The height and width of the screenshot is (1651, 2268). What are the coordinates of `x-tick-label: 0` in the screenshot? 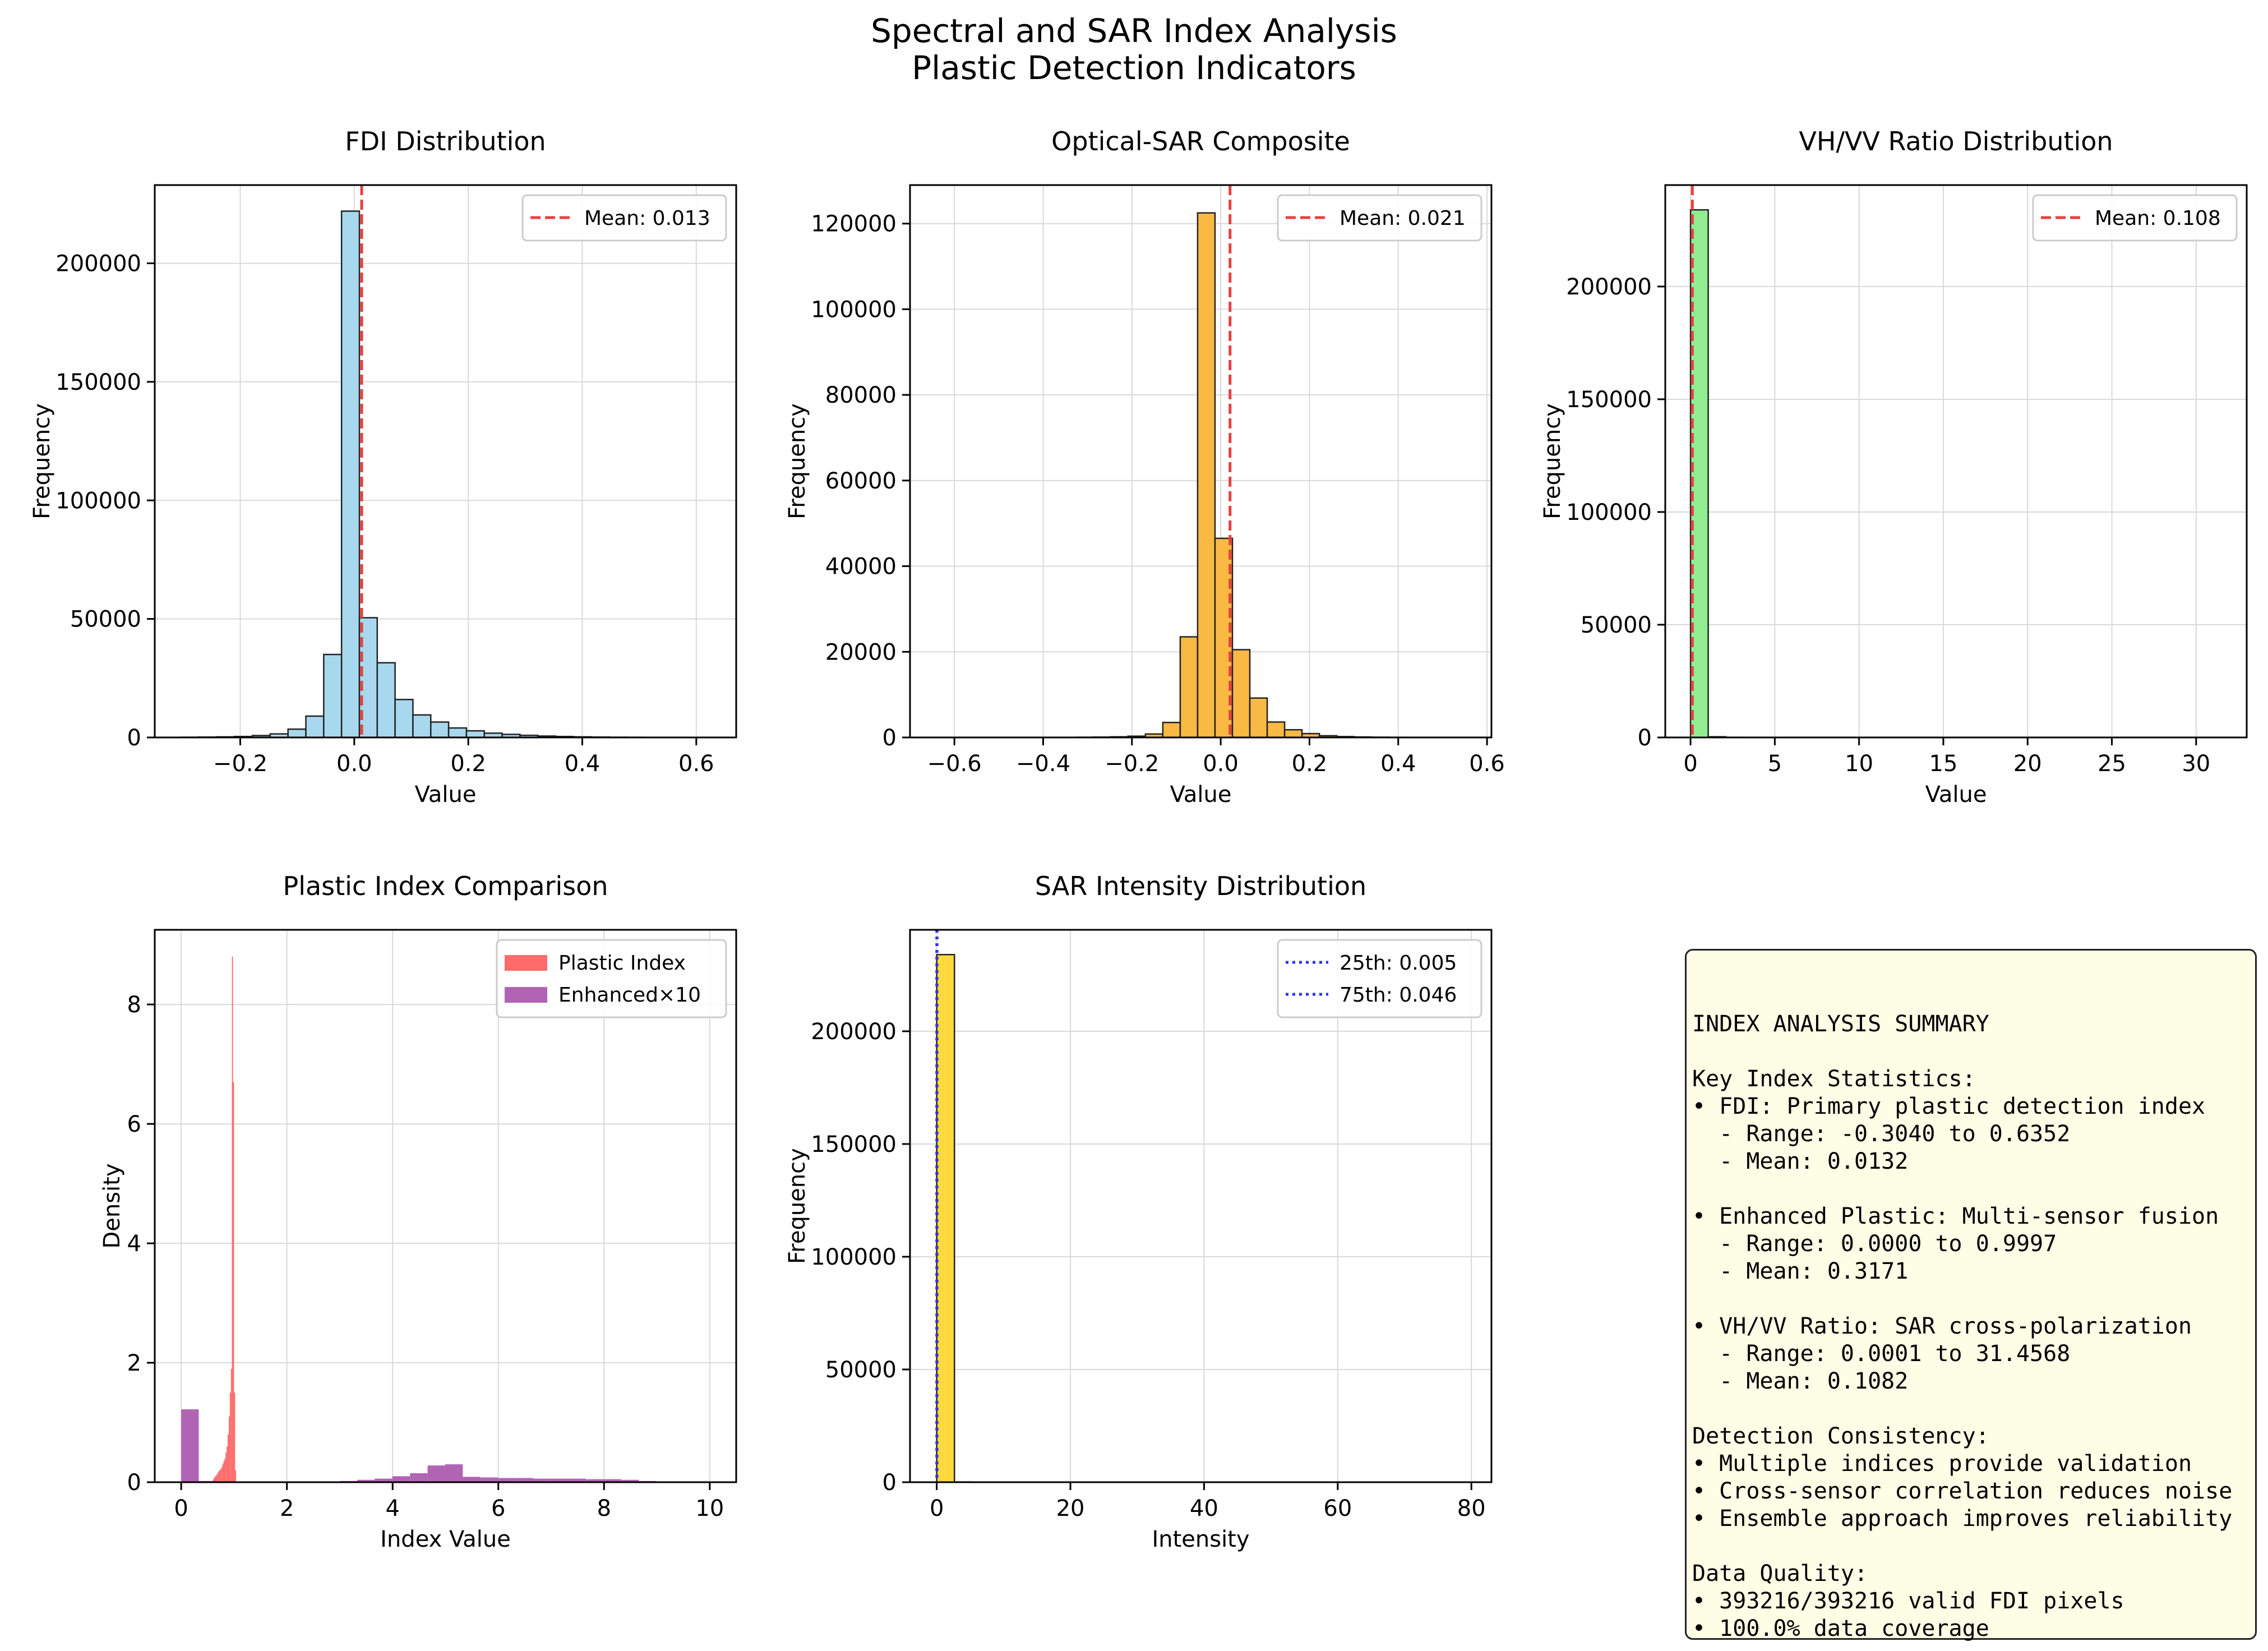 It's located at (937, 1508).